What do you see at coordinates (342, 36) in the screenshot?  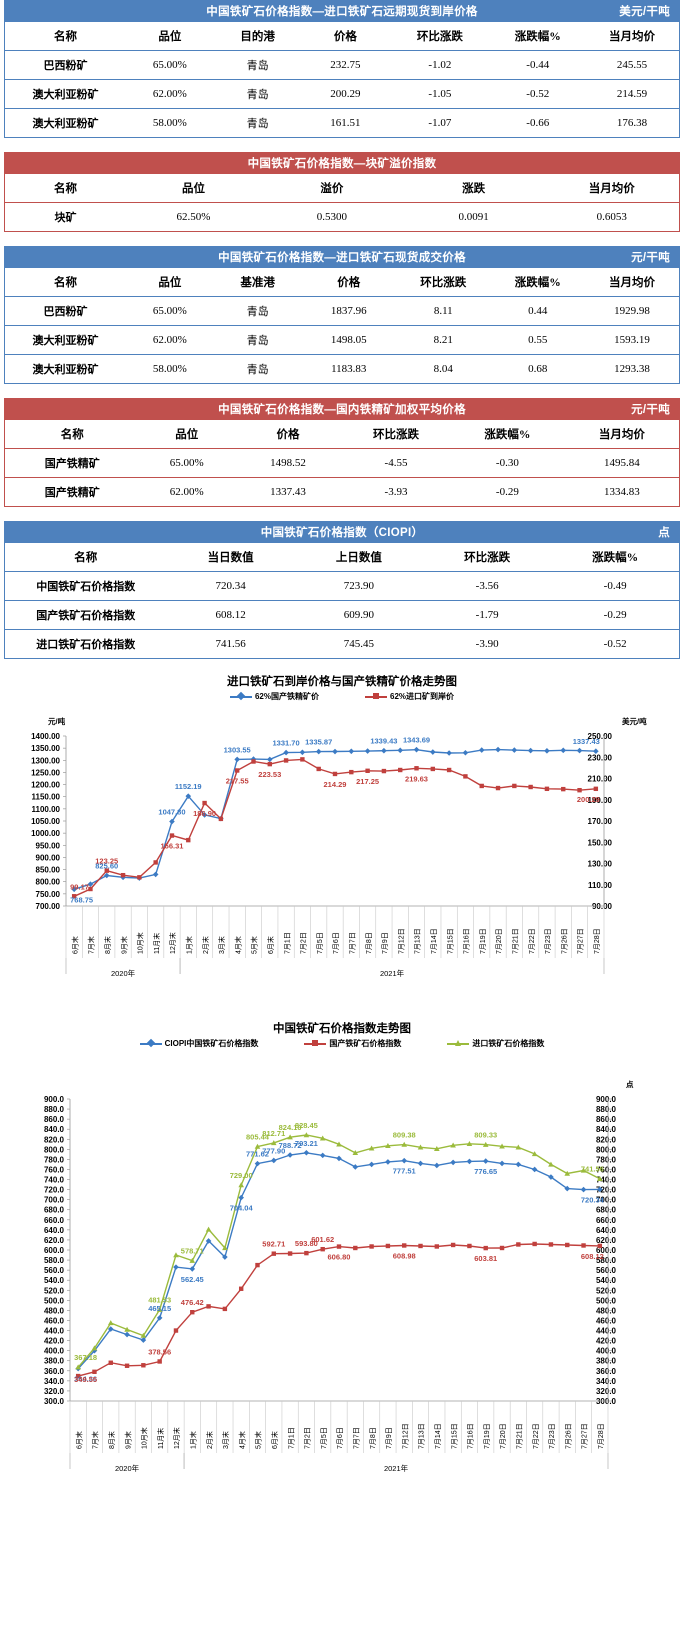 I see `table-header-row: 名称 品位 目的港 价格 环比涨跌 涨跌幅% 当月均价` at bounding box center [342, 36].